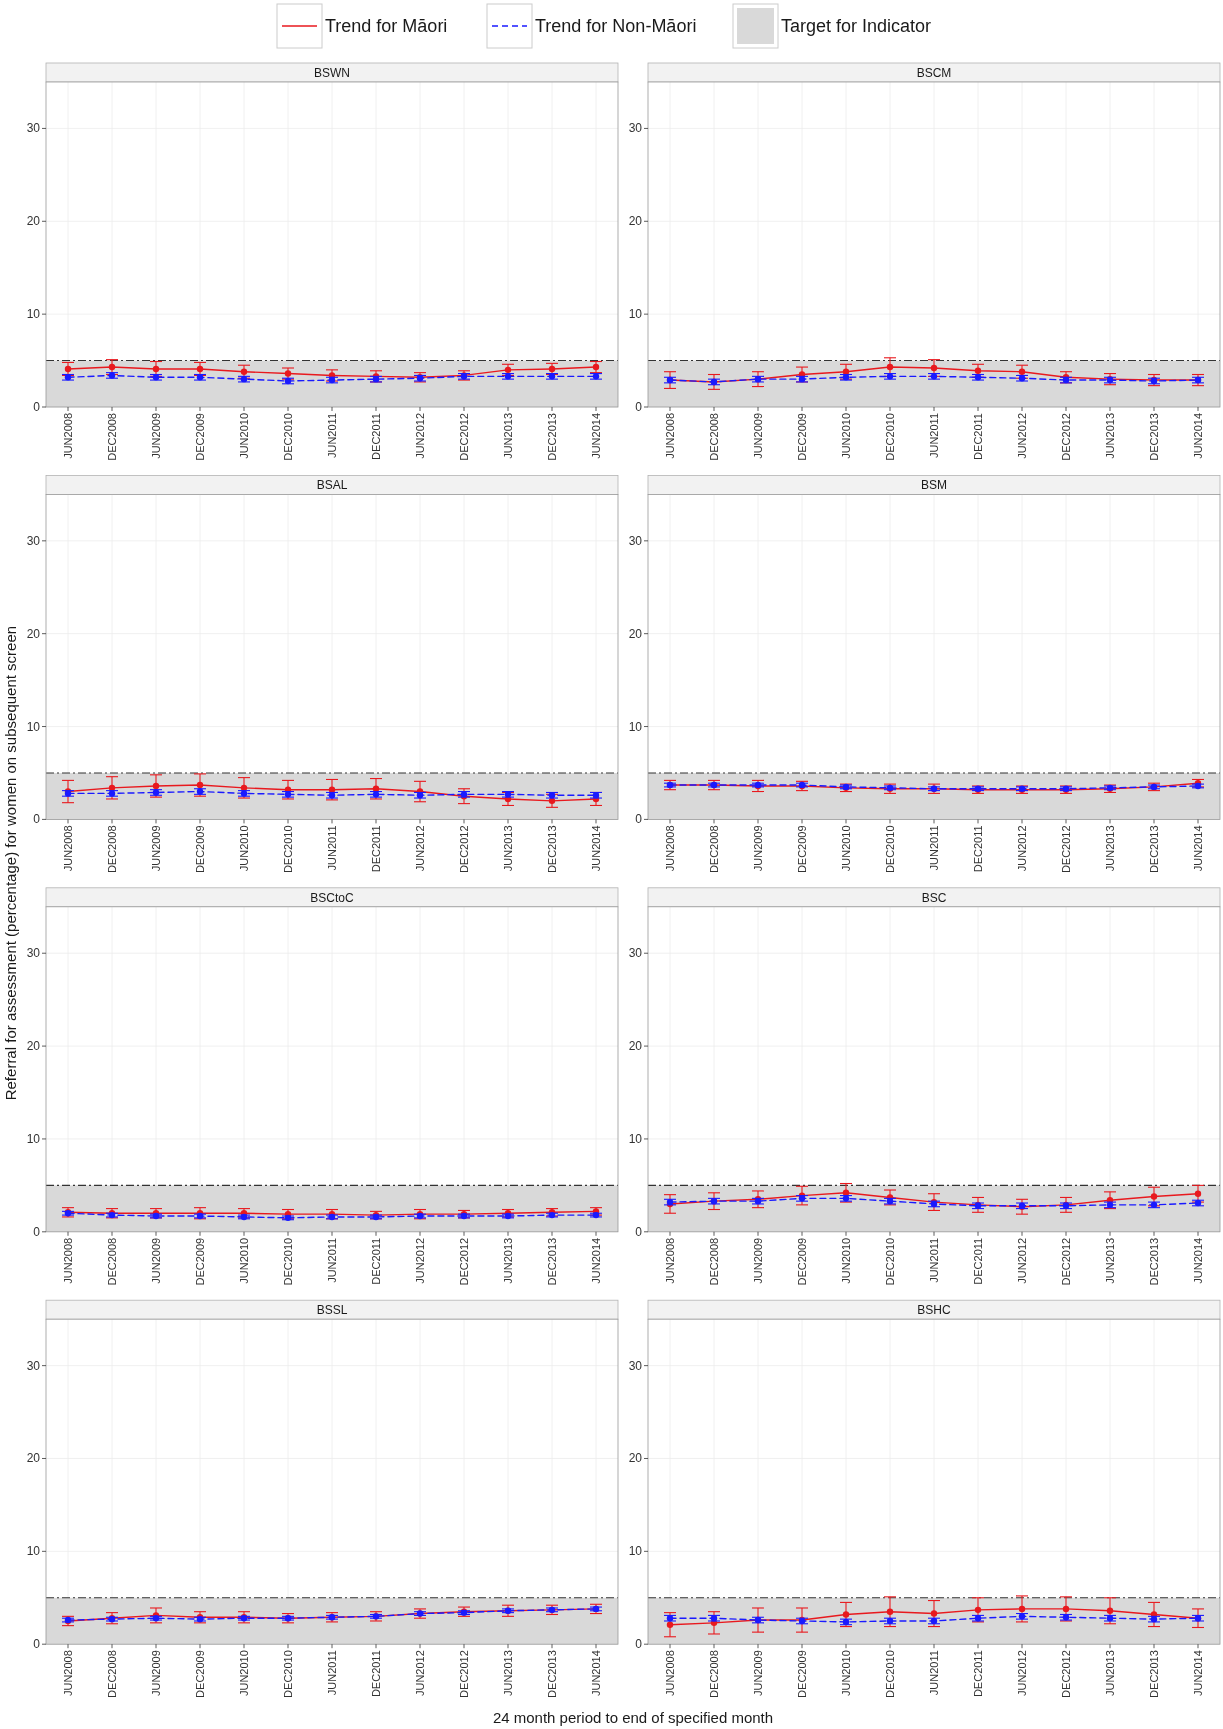  I want to click on chart-title: BSCtoC, so click(332, 897).